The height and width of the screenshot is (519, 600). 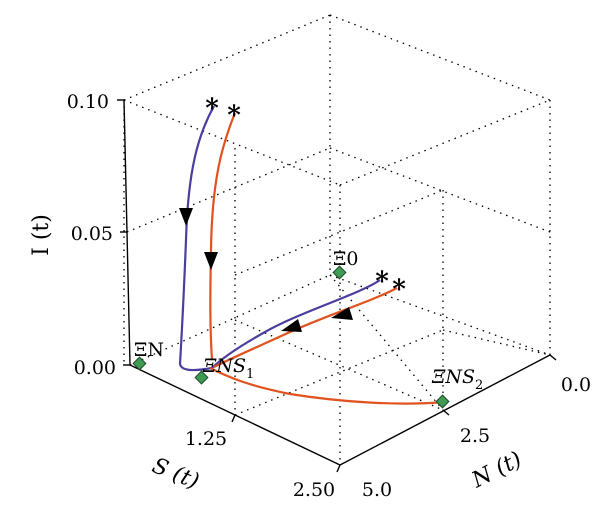 What do you see at coordinates (196, 238) in the screenshot?
I see `trajectory-series-a-upper` at bounding box center [196, 238].